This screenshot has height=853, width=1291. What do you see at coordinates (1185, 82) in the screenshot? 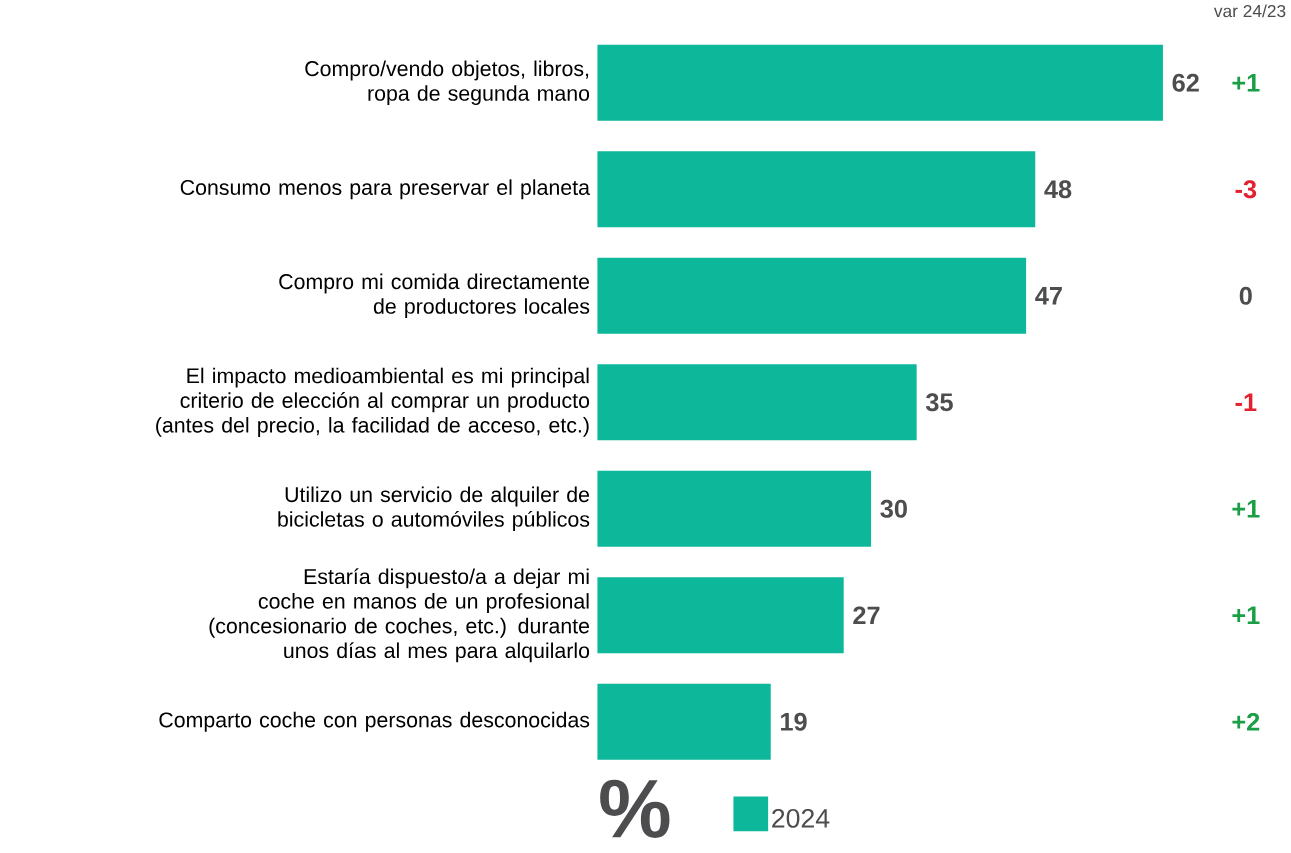
I see `data-label: 62` at bounding box center [1185, 82].